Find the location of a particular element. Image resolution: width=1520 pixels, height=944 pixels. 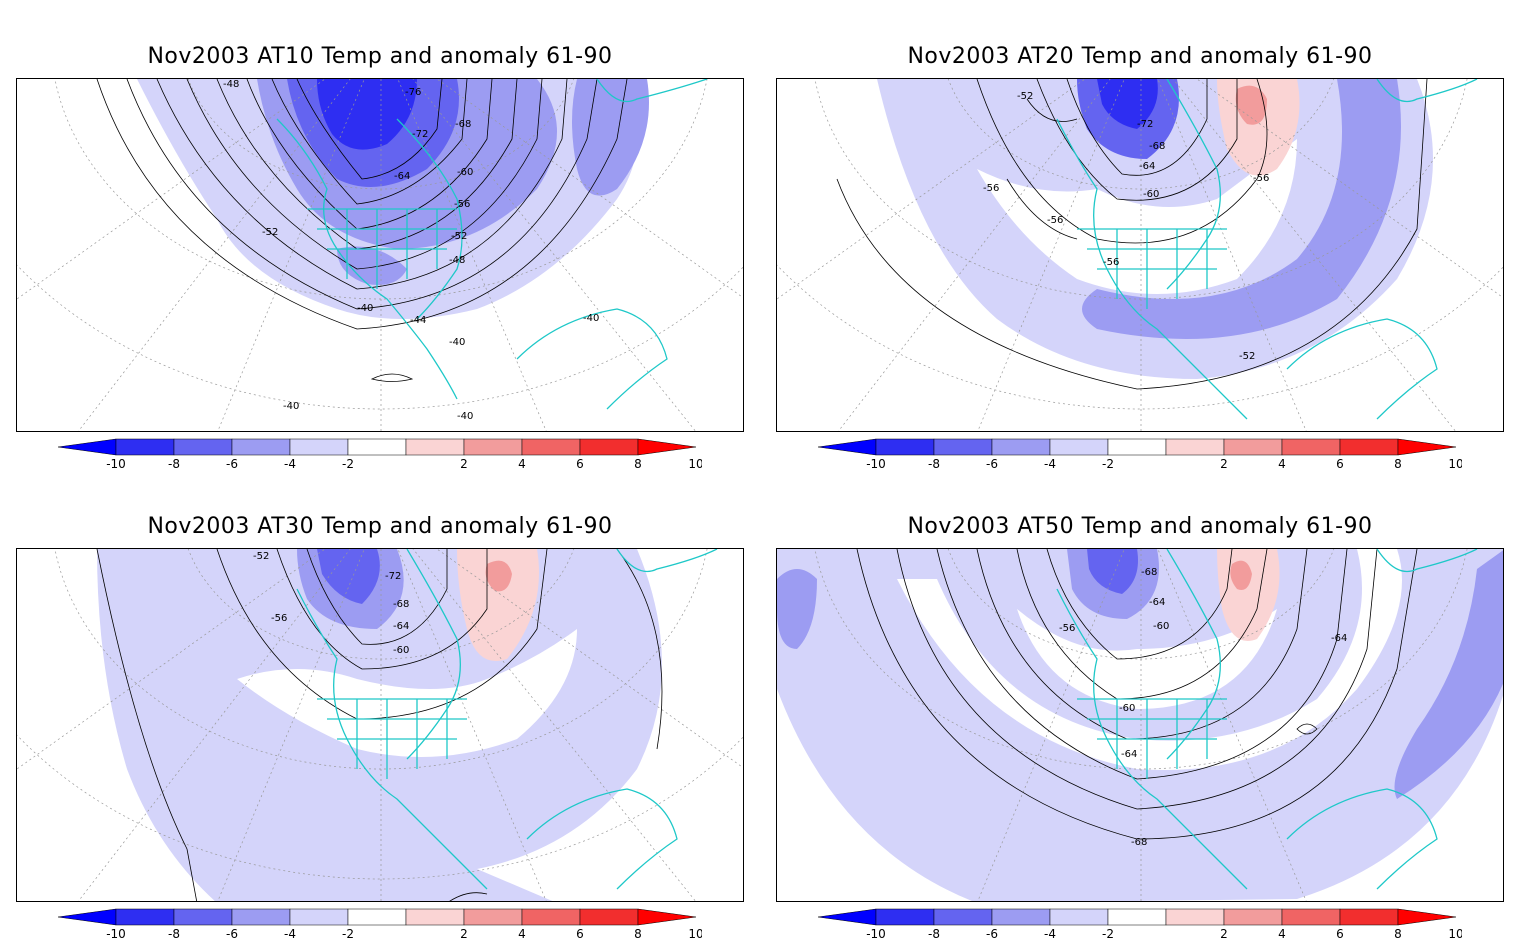

anomaly-shade-gulf is located at coordinates (372, 265).